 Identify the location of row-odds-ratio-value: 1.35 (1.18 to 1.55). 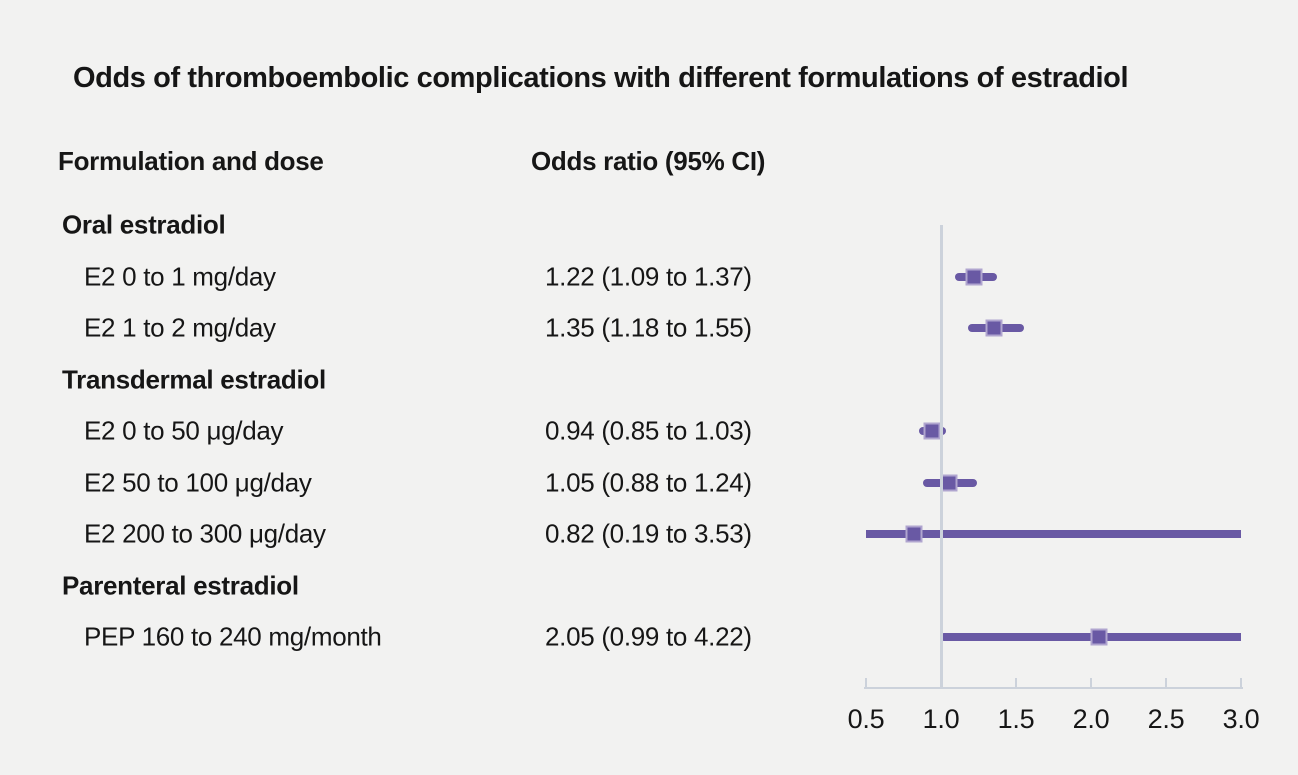
(648, 327).